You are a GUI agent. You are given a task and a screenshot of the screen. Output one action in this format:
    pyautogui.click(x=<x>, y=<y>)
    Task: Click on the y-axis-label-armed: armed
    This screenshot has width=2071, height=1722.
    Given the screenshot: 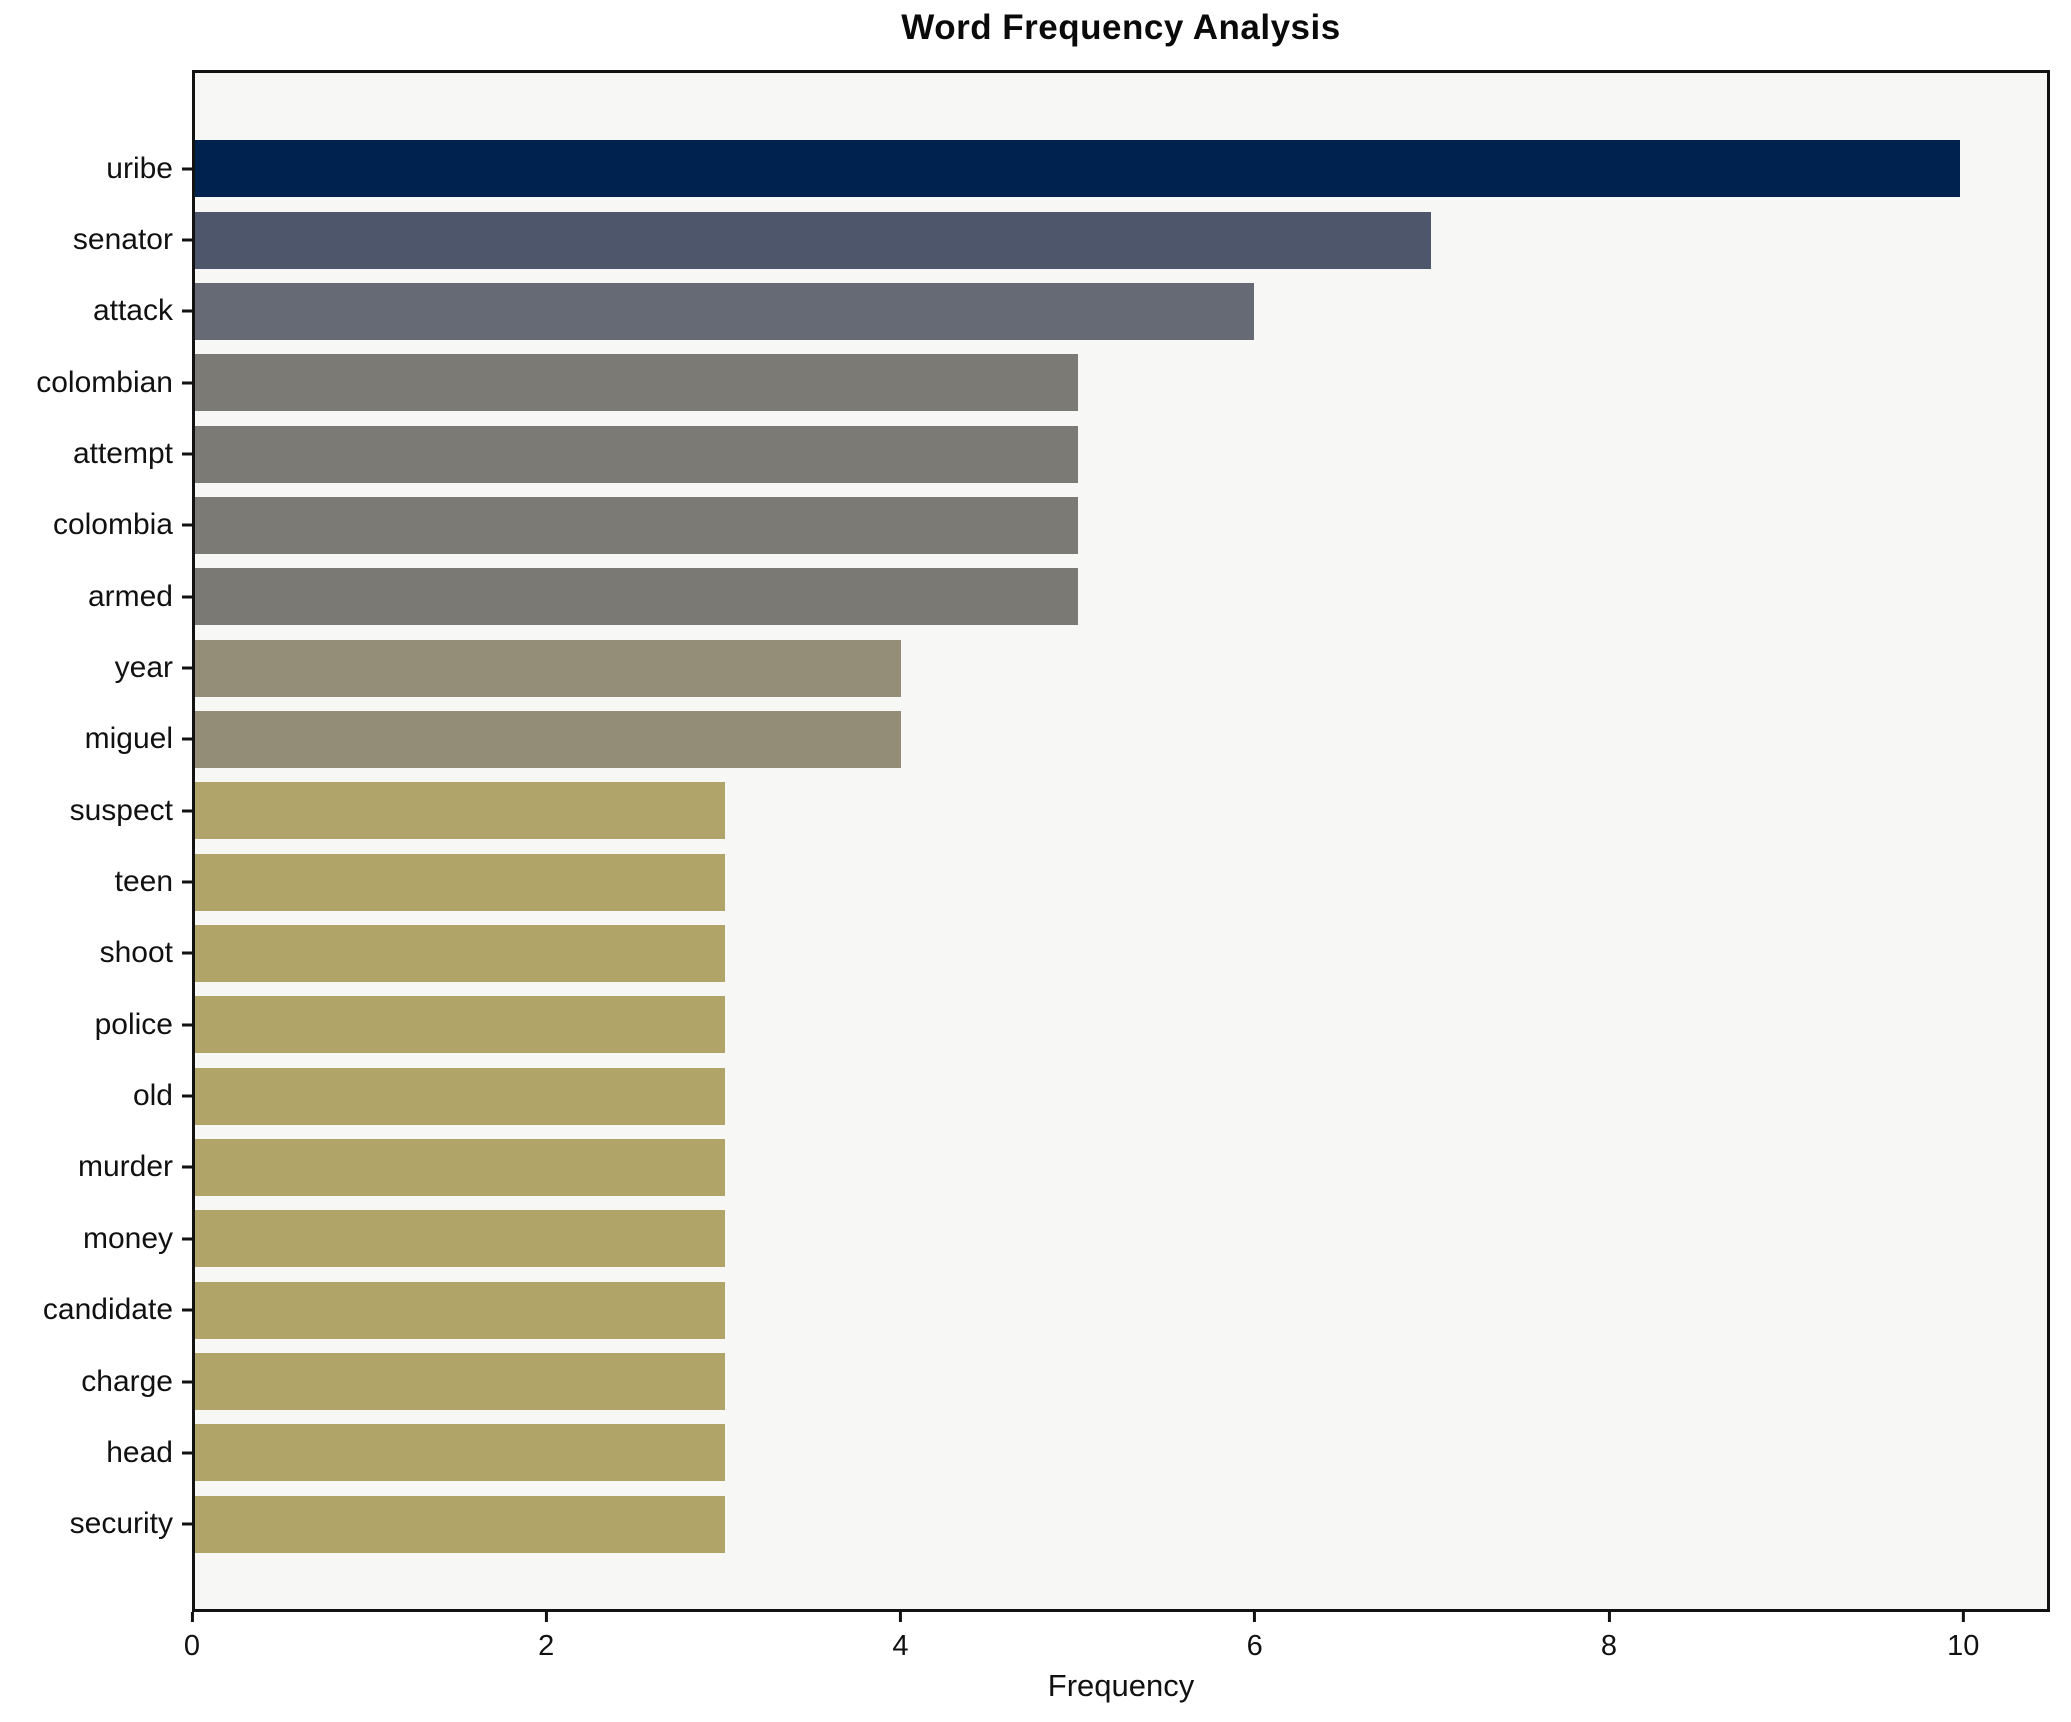 What is the action you would take?
    pyautogui.click(x=130, y=596)
    